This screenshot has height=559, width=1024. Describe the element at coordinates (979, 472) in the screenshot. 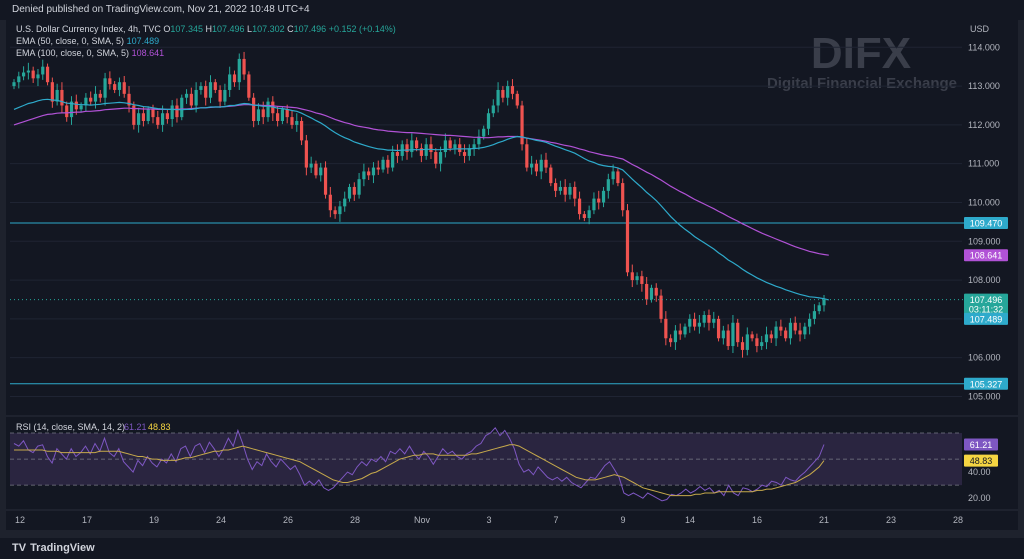

I see `rsi-tick-label: 40.00` at that location.